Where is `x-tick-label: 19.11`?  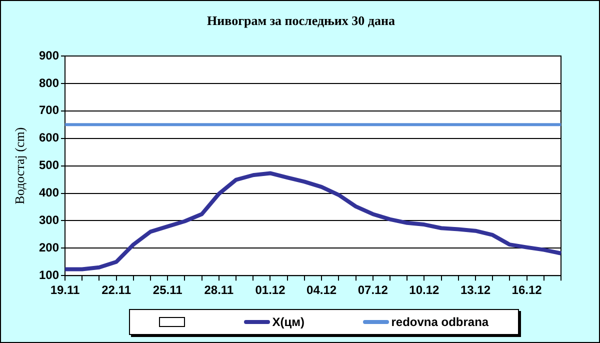
x-tick-label: 19.11 is located at coordinates (65, 290).